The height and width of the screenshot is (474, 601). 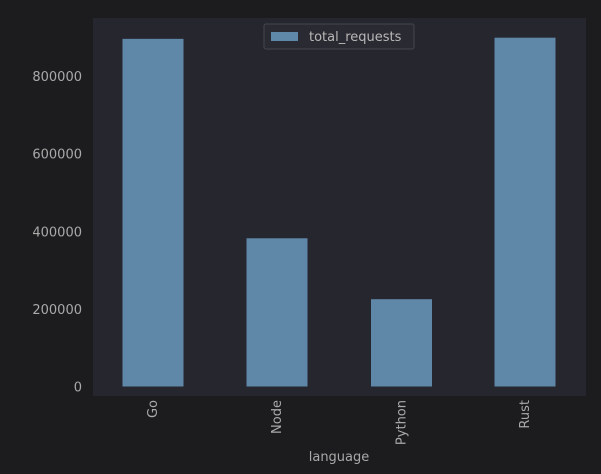 I want to click on legend-box, so click(x=339, y=36).